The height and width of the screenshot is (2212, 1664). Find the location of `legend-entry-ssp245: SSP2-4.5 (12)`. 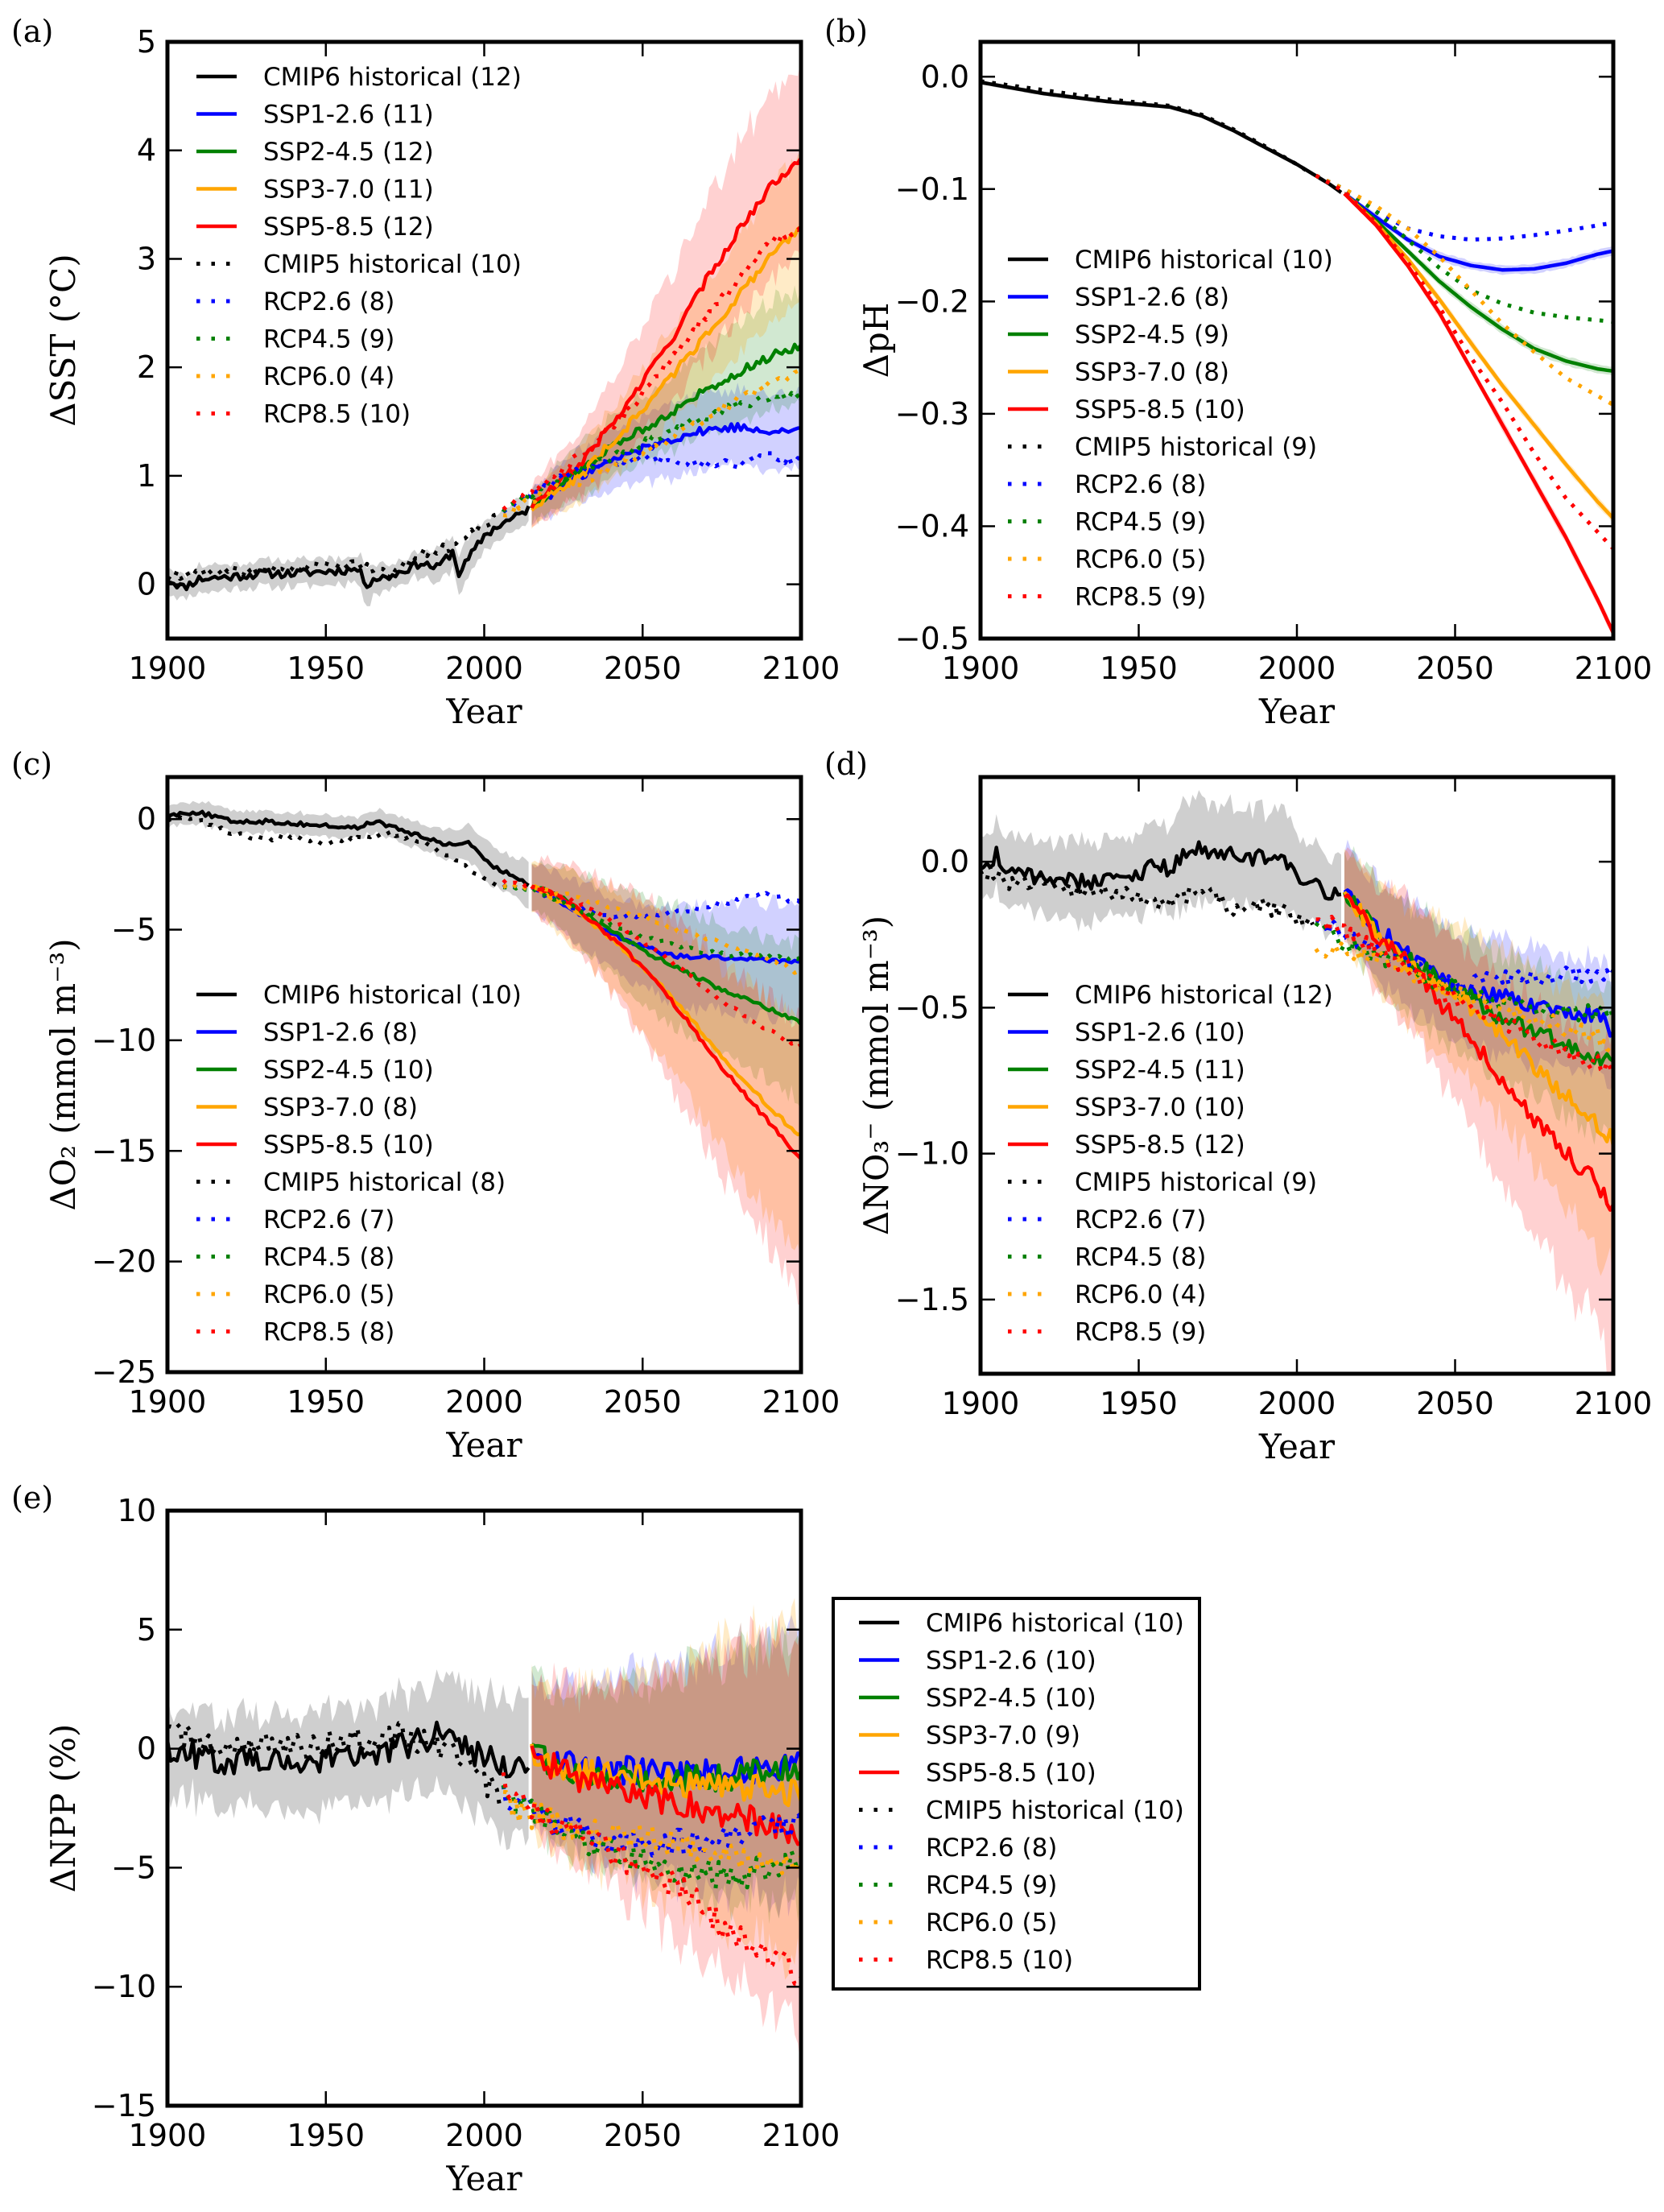

legend-entry-ssp245: SSP2-4.5 (12) is located at coordinates (315, 152).